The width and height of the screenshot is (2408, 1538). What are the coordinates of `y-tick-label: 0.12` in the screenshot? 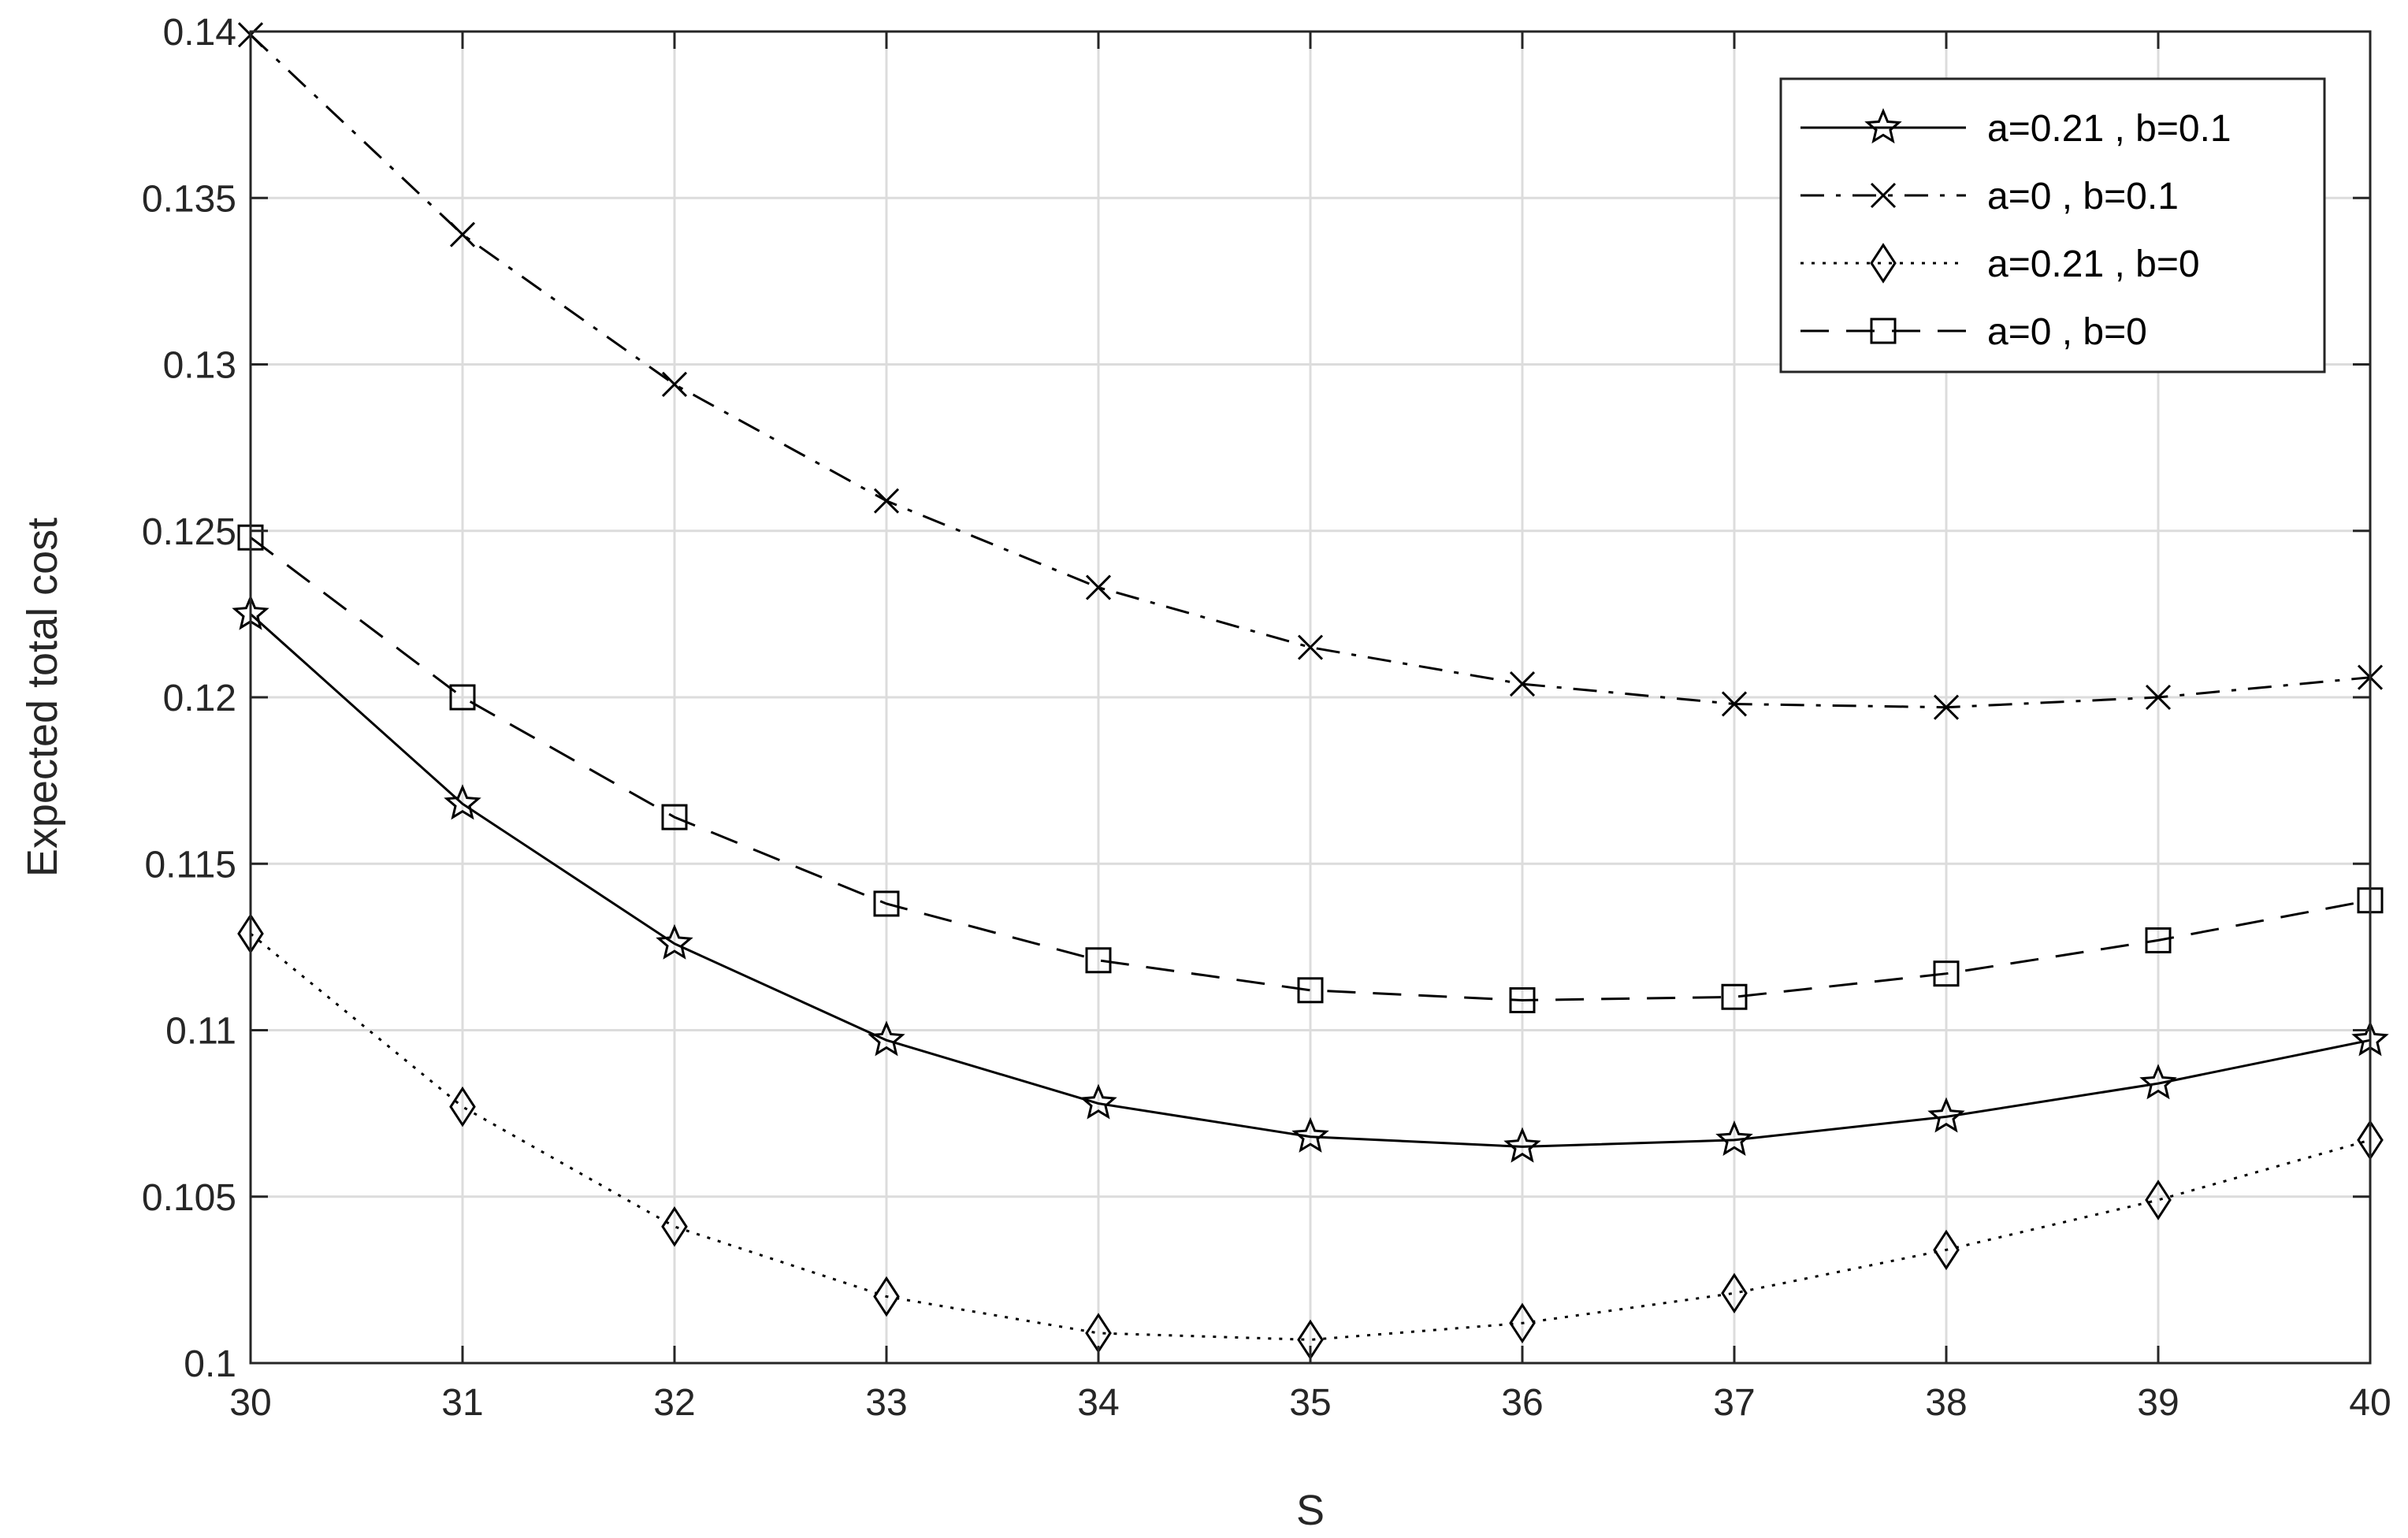 It's located at (200, 698).